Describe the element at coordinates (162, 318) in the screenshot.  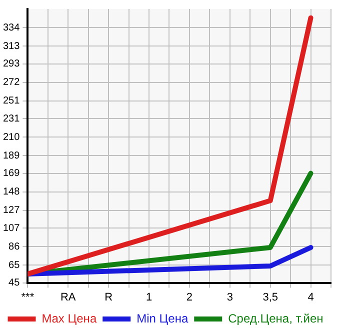
I see `legend-label: Min Цена` at that location.